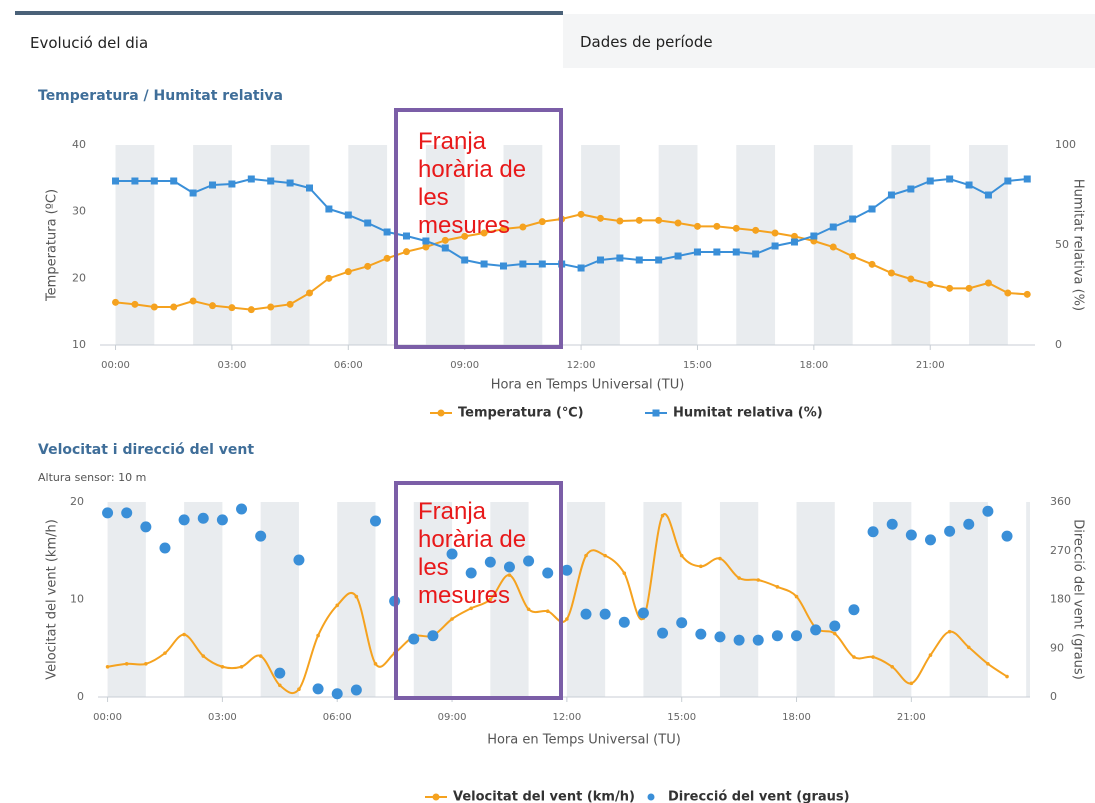 This screenshot has height=803, width=1095. What do you see at coordinates (1060, 550) in the screenshot?
I see `y2-tick-label: 270` at bounding box center [1060, 550].